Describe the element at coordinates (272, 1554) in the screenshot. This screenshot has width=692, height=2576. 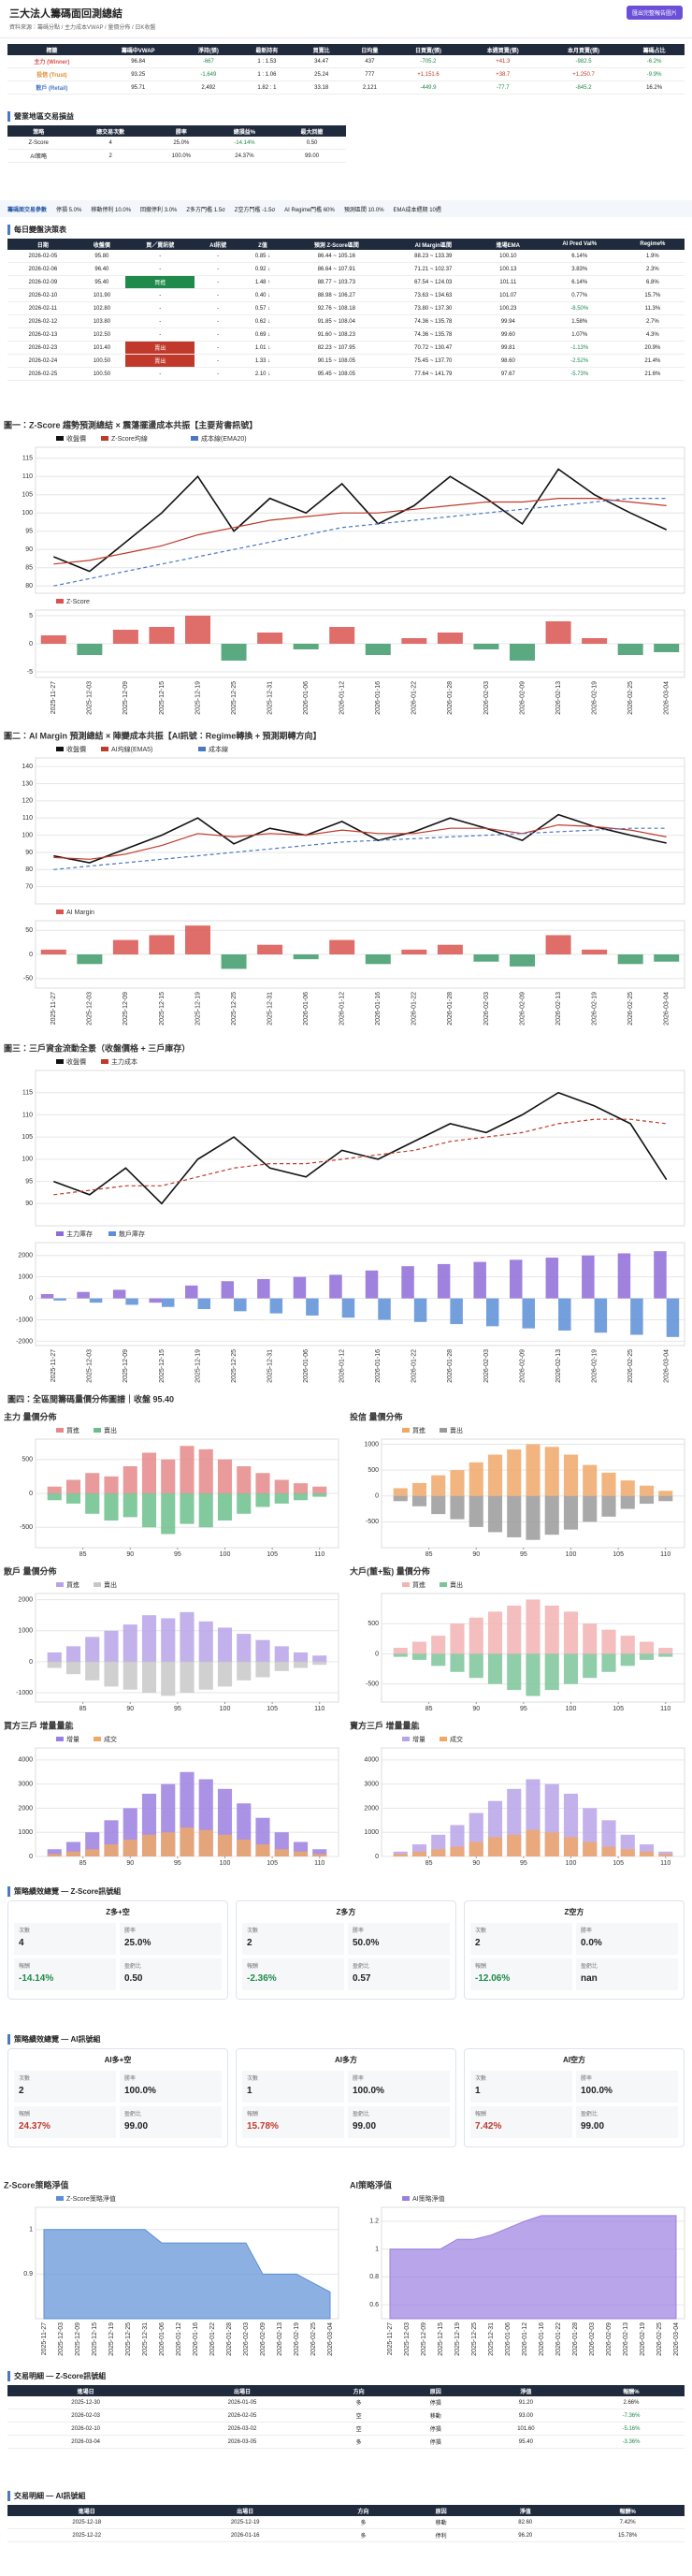
I see `x-tick-label: 105` at that location.